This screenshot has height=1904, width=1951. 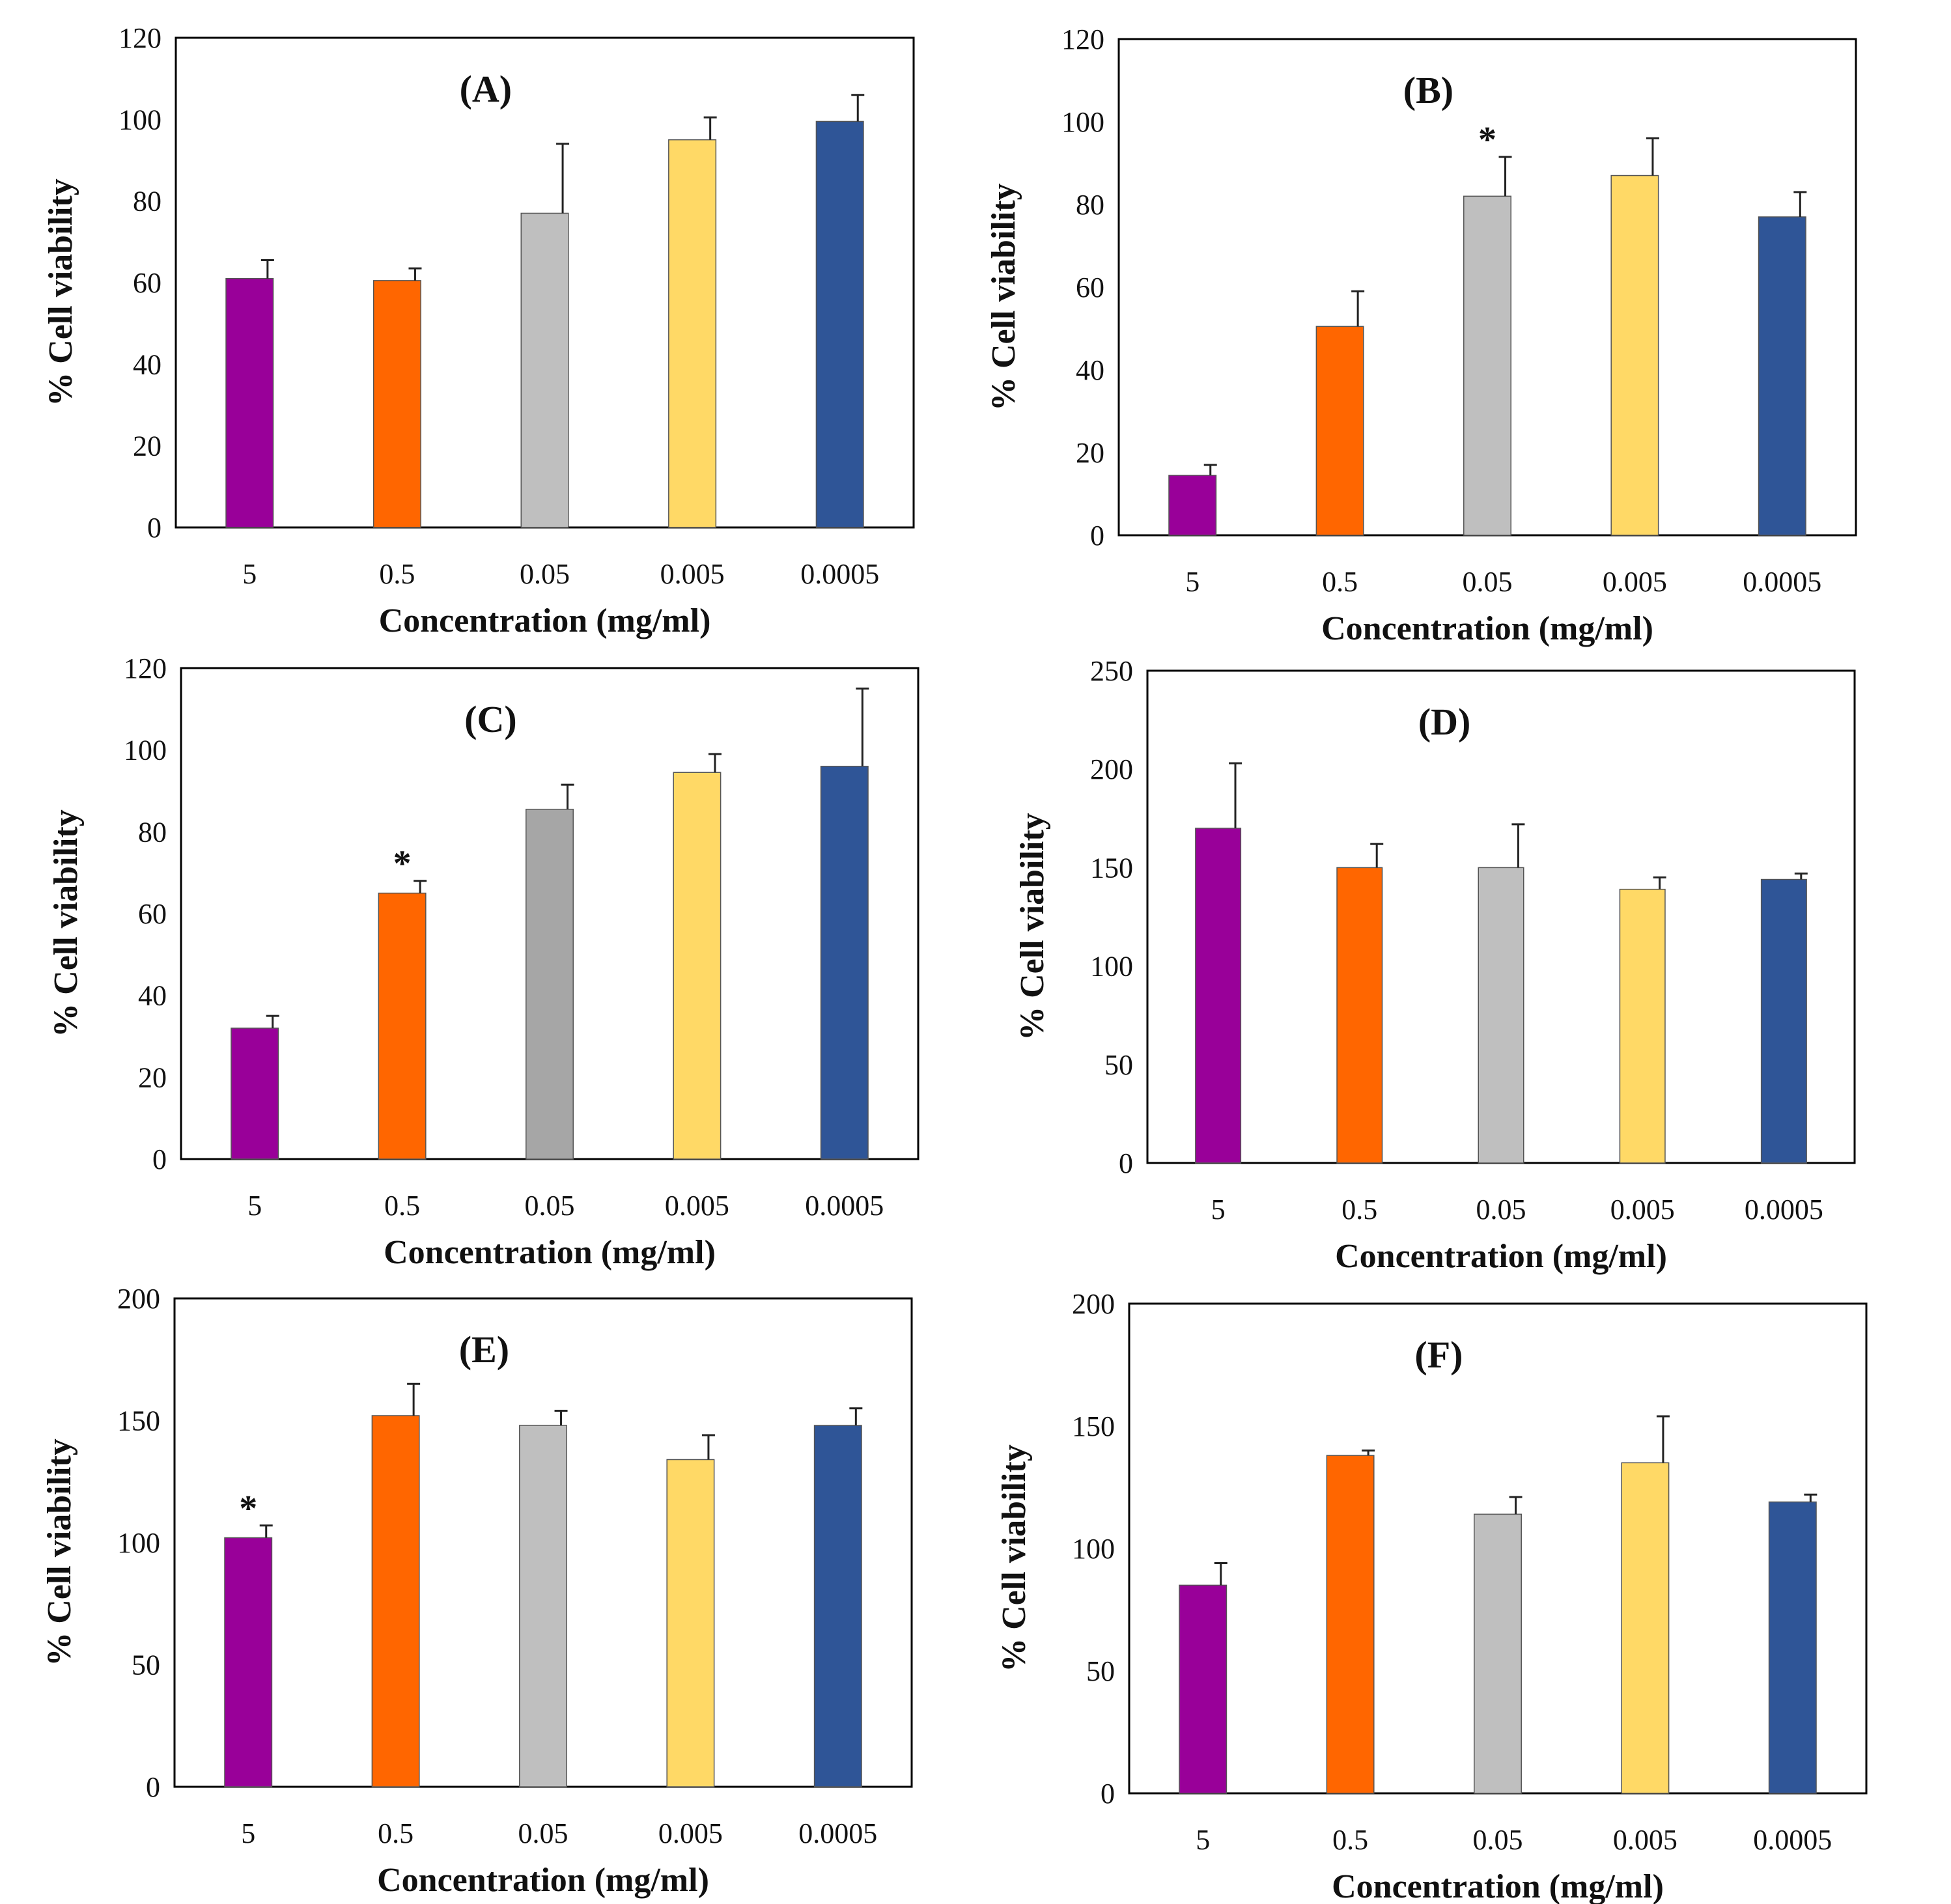 I want to click on panel-b-y-tick-label: 40, so click(x=1090, y=370).